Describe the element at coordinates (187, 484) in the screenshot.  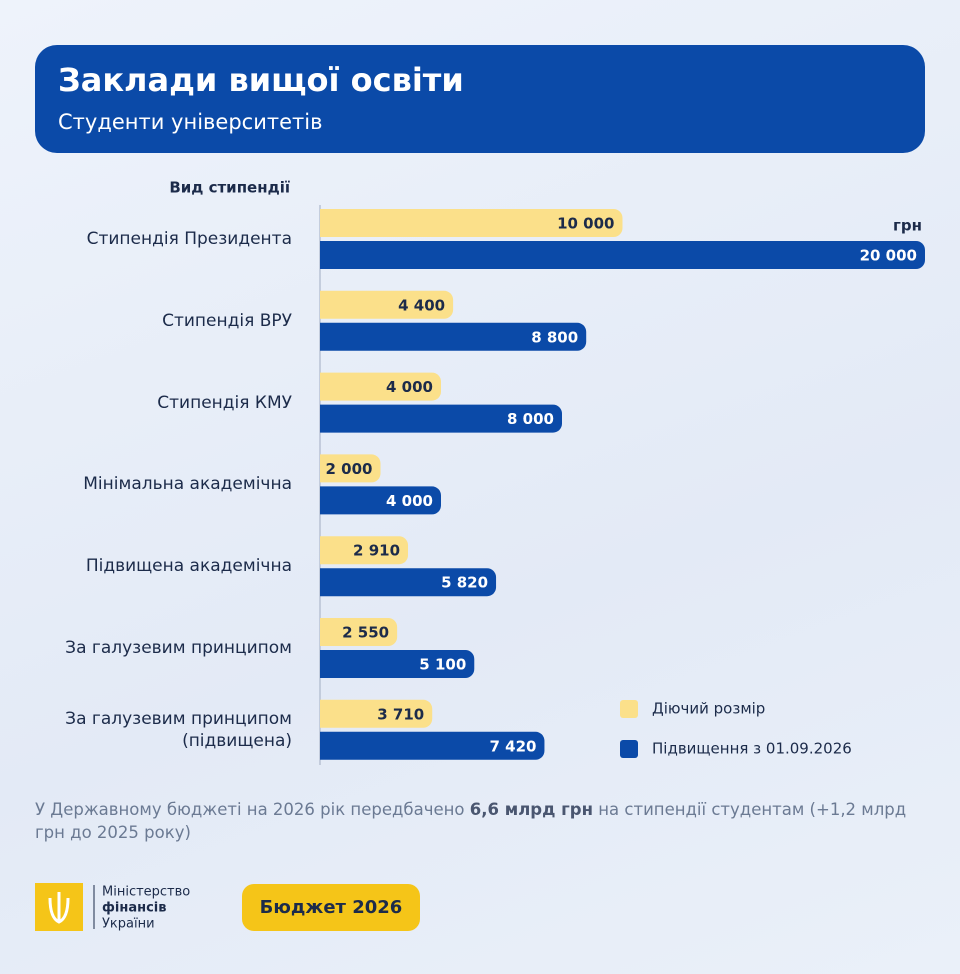
I see `category-label: Мінімальна академічна` at that location.